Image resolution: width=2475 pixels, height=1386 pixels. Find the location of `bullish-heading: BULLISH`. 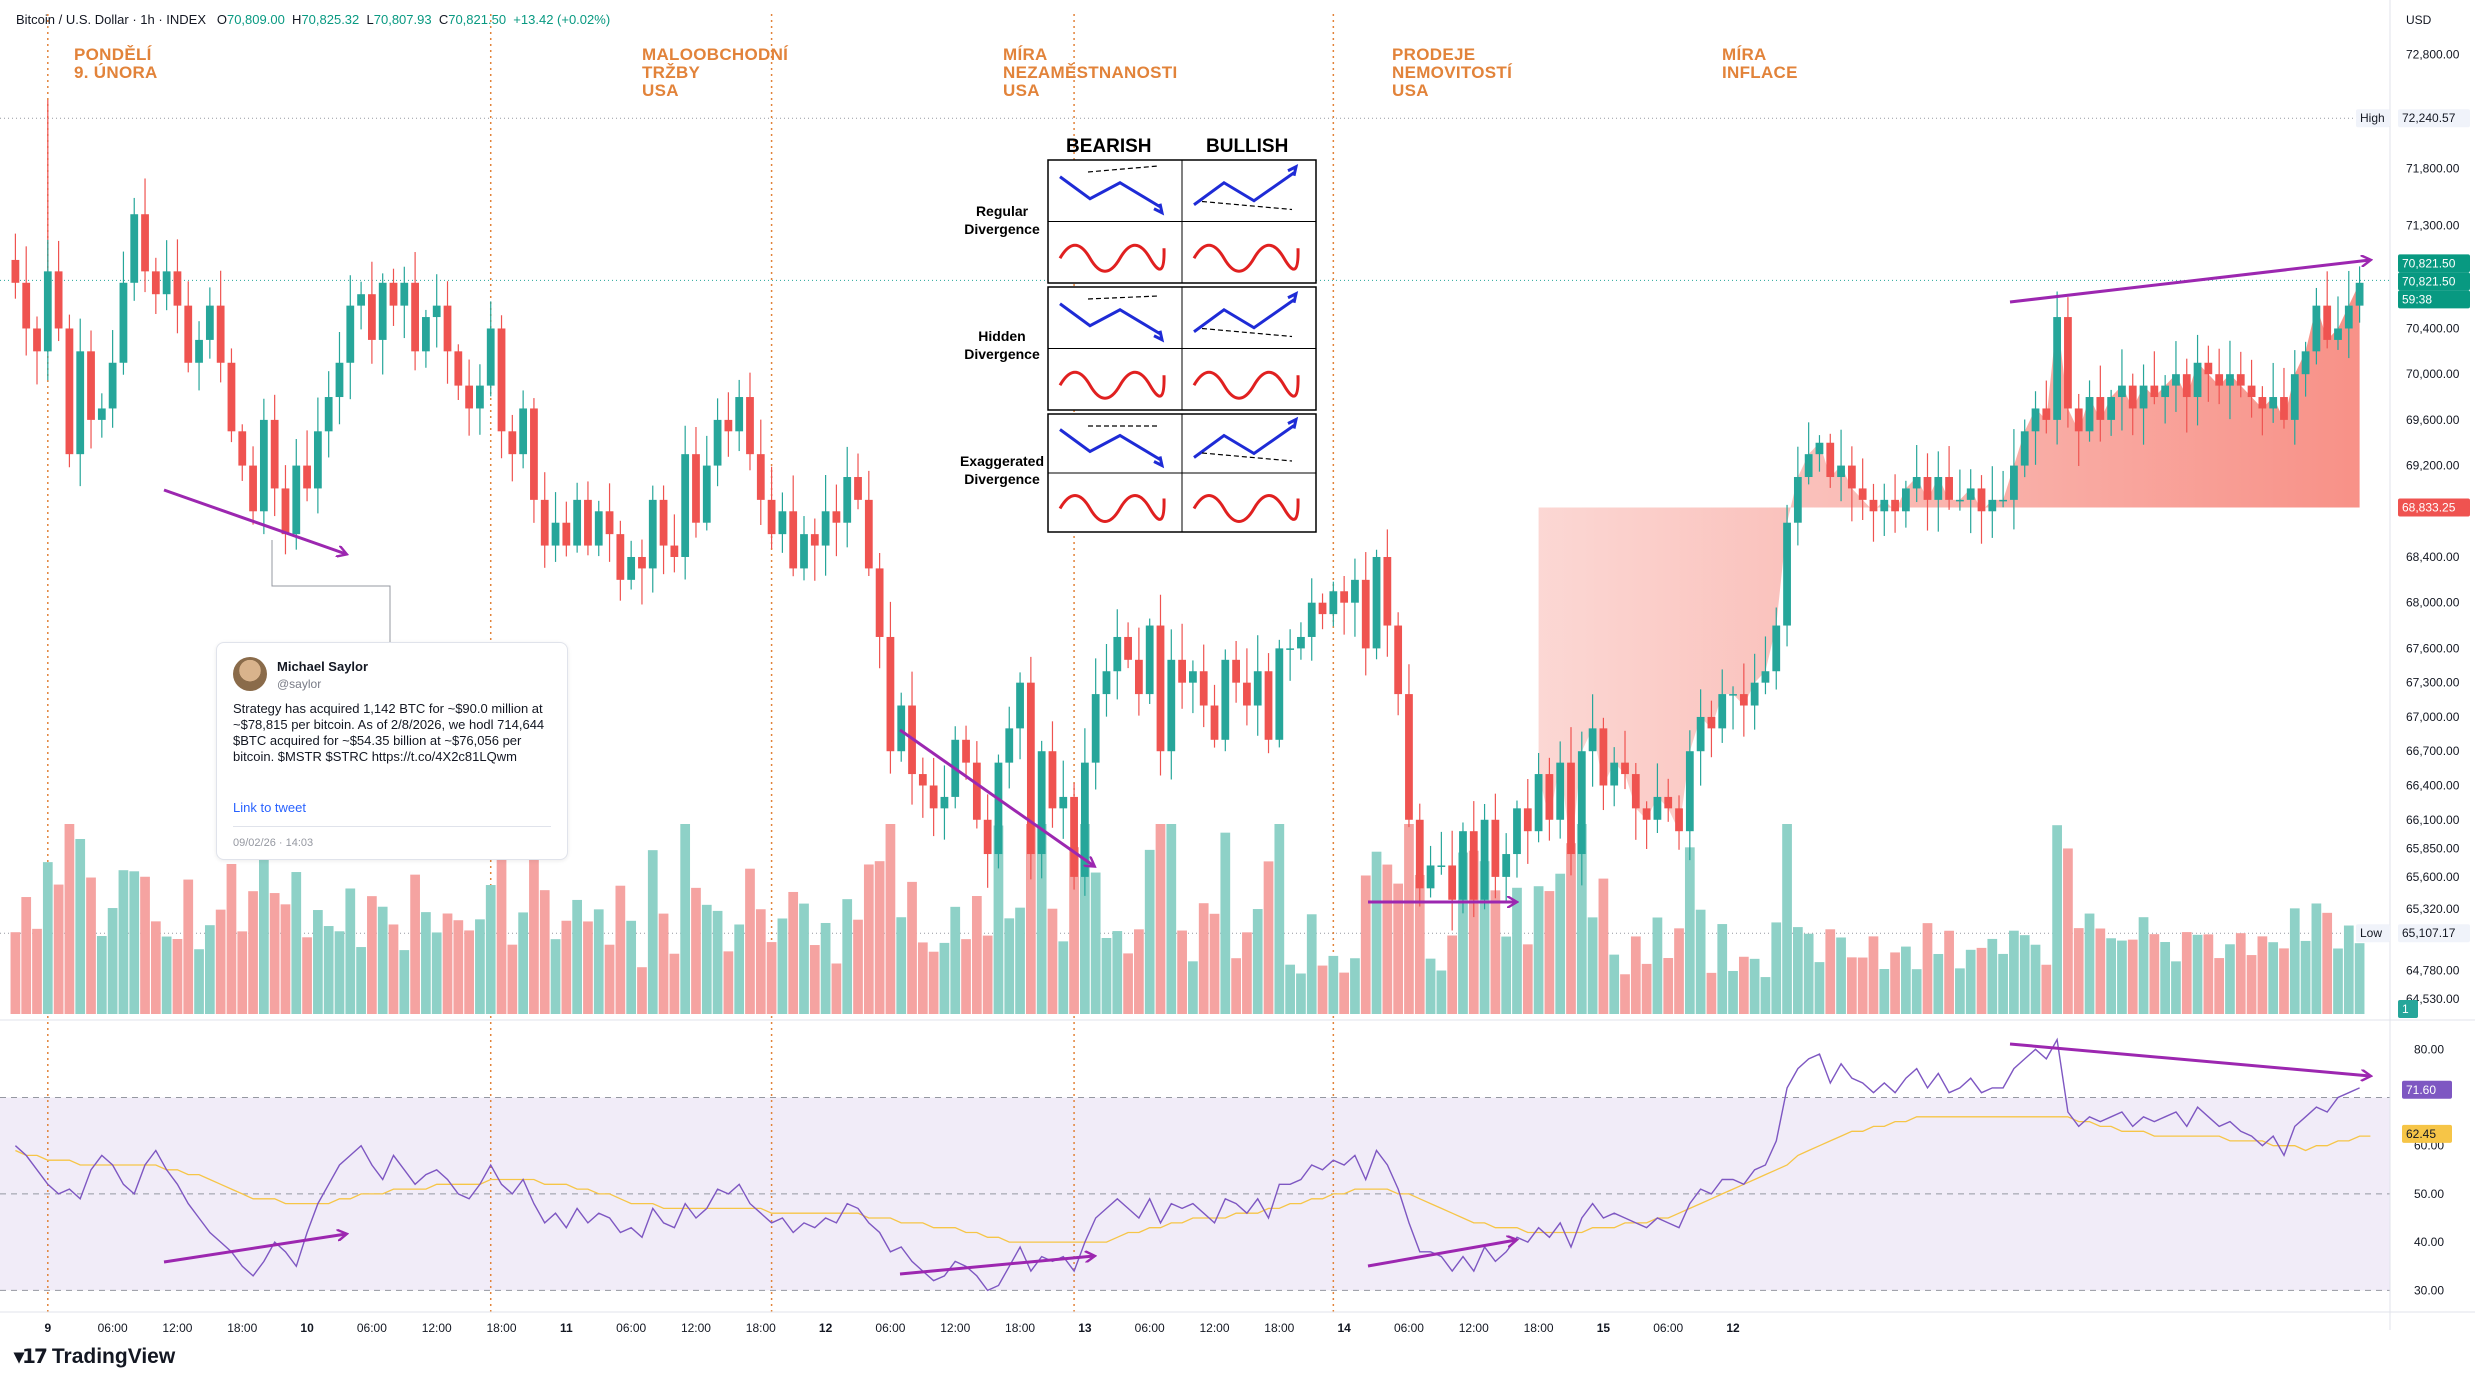

bullish-heading: BULLISH is located at coordinates (1247, 146).